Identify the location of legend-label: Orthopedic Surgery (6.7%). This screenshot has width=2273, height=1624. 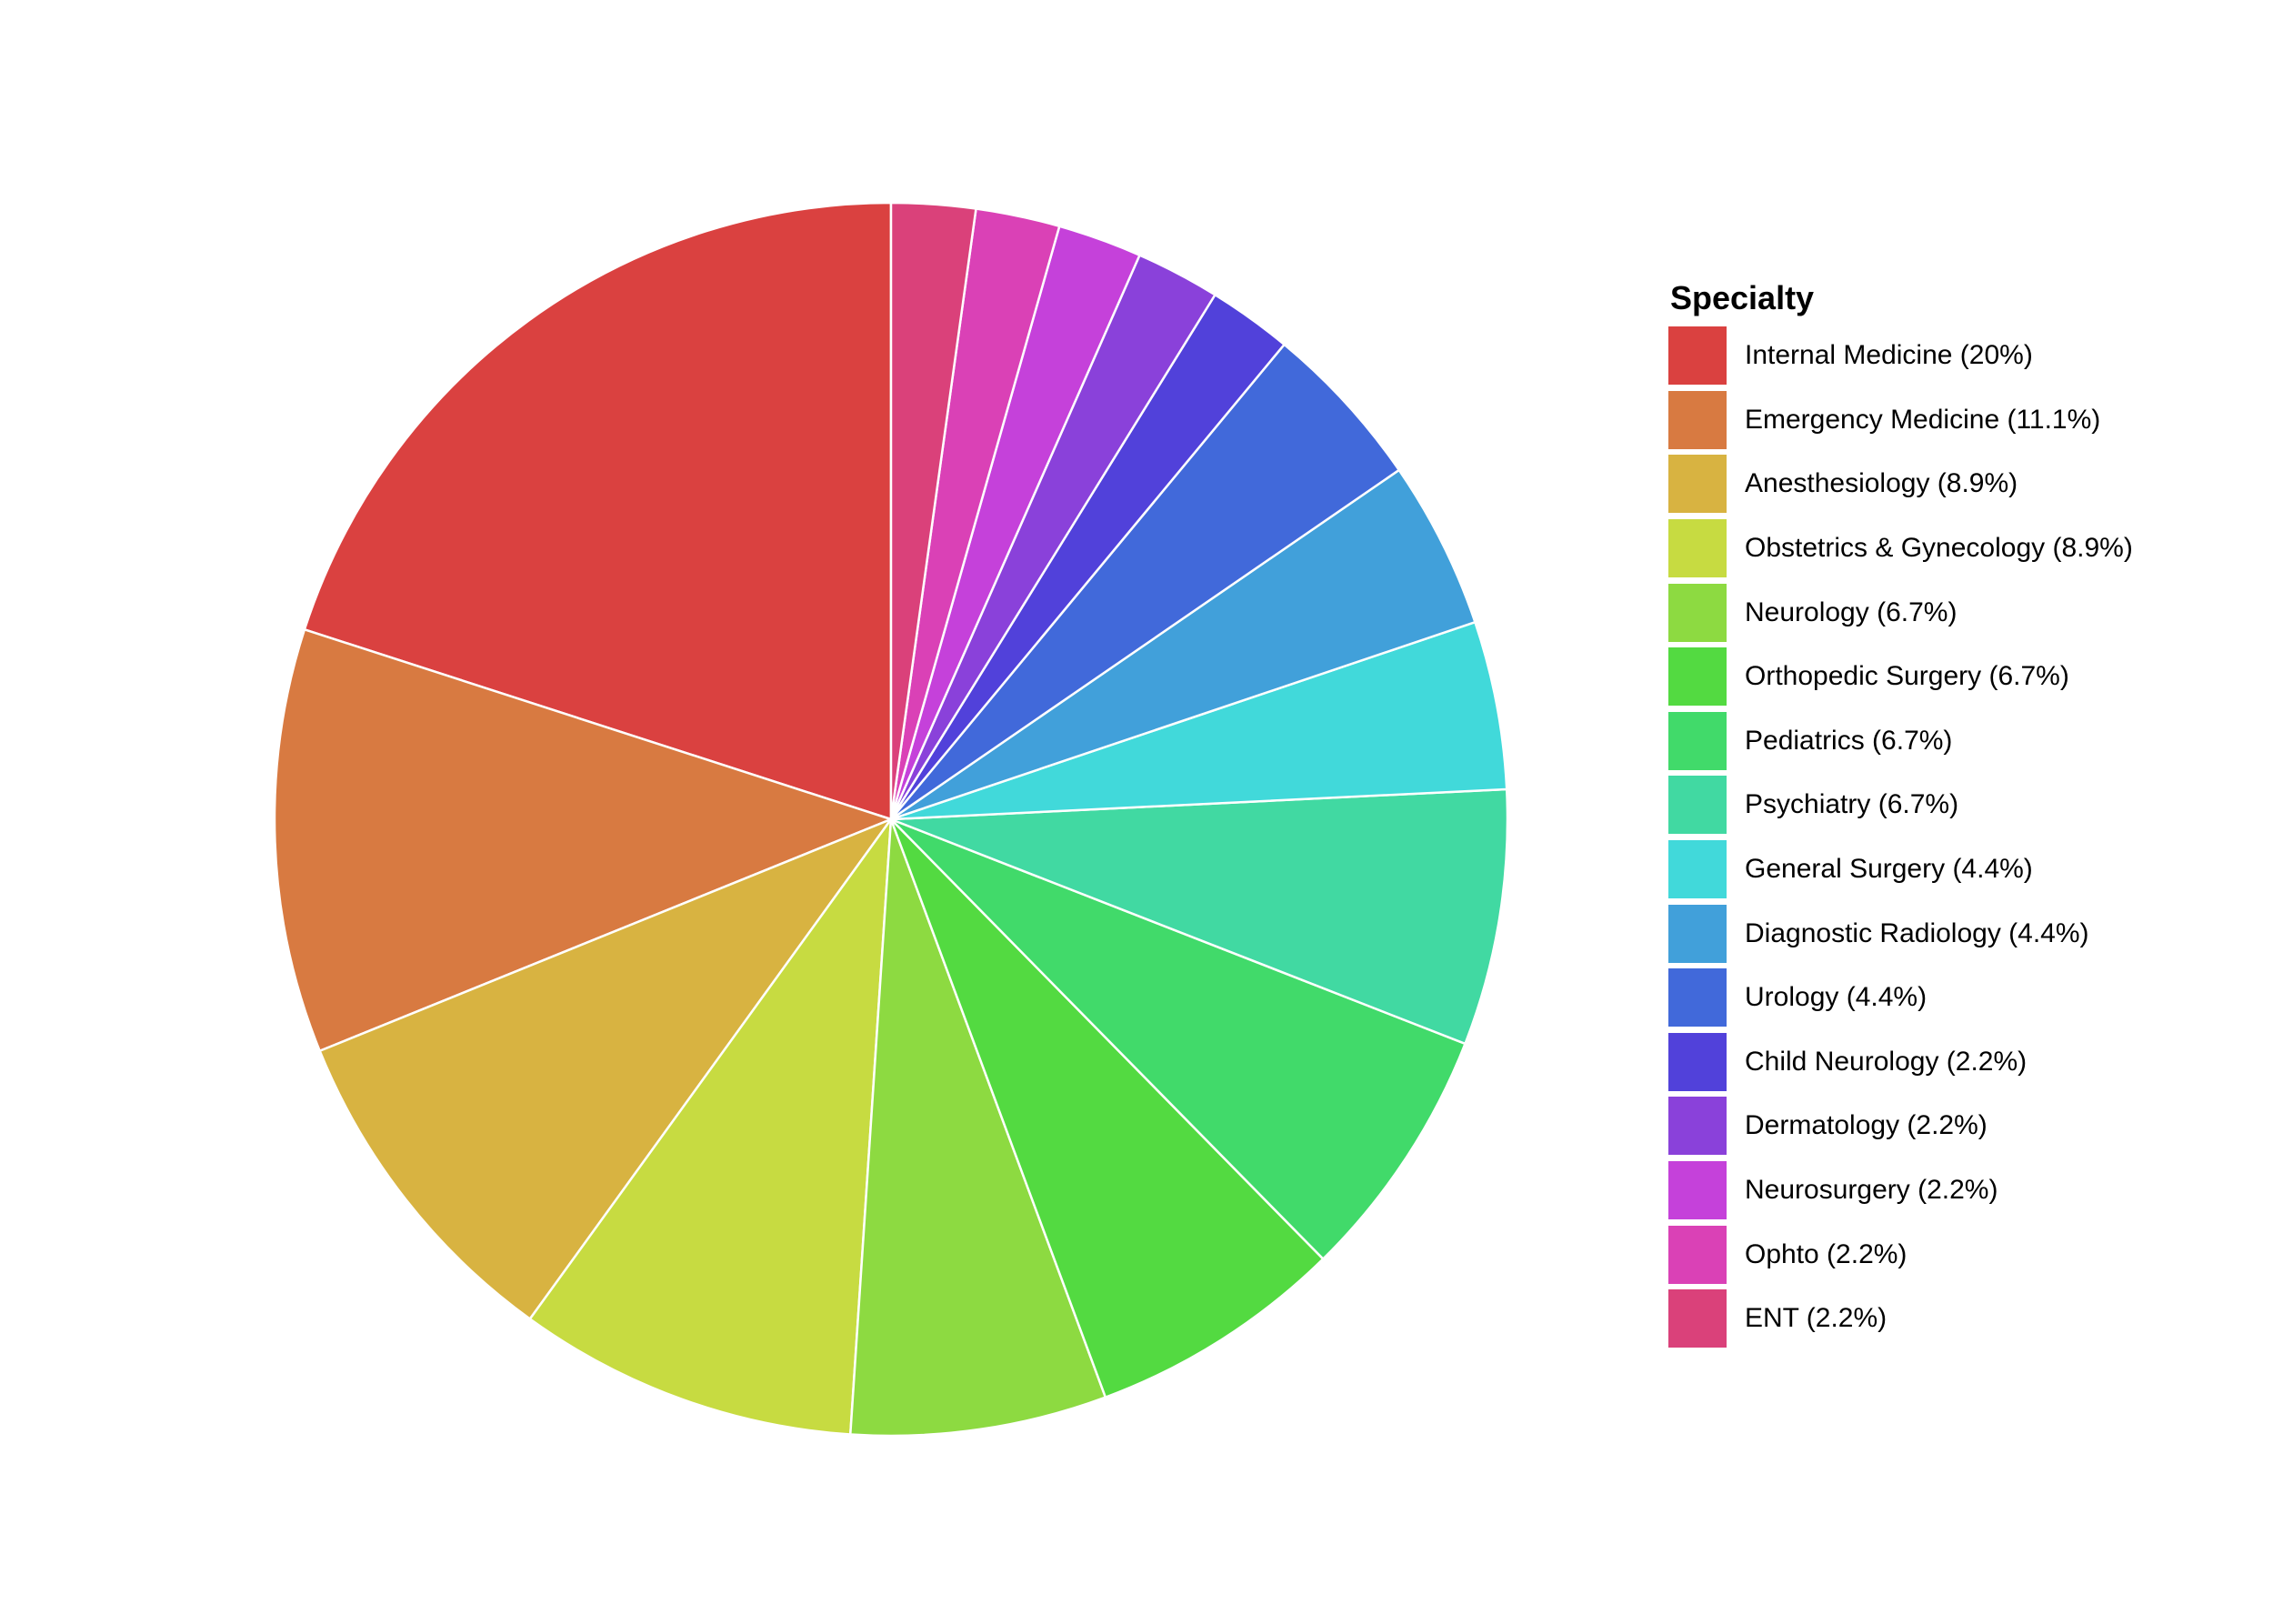
(1907, 676).